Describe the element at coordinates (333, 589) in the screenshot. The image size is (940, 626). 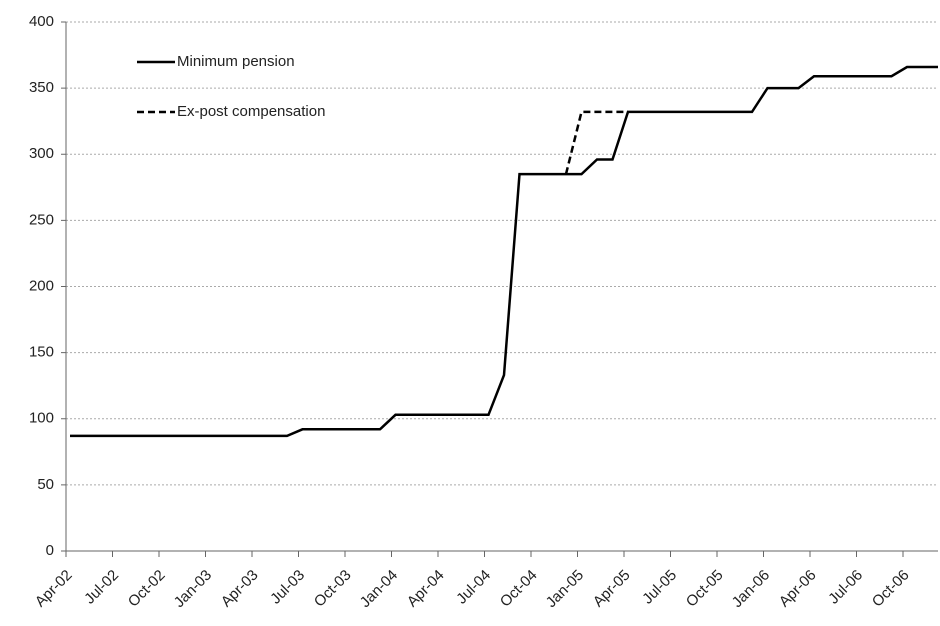
I see `x-tick-label: Oct-03` at that location.